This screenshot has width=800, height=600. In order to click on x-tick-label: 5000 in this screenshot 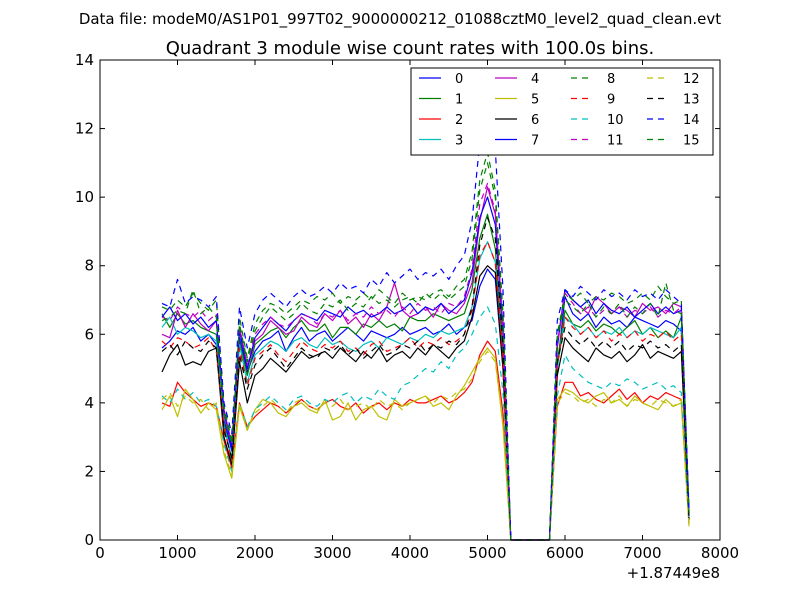, I will do `click(487, 553)`.